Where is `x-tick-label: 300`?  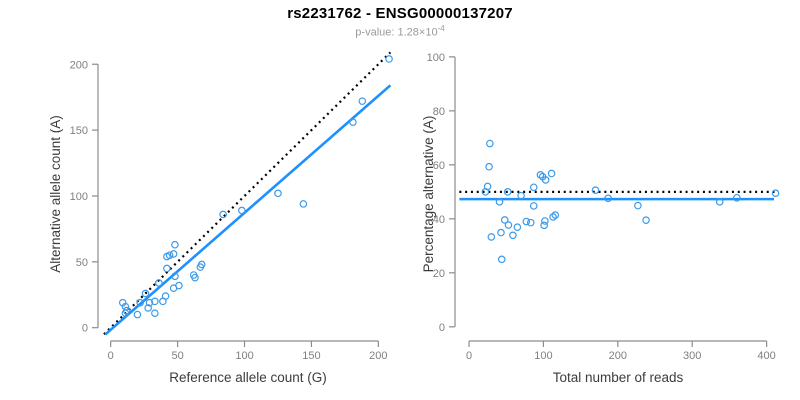
x-tick-label: 300 is located at coordinates (692, 356).